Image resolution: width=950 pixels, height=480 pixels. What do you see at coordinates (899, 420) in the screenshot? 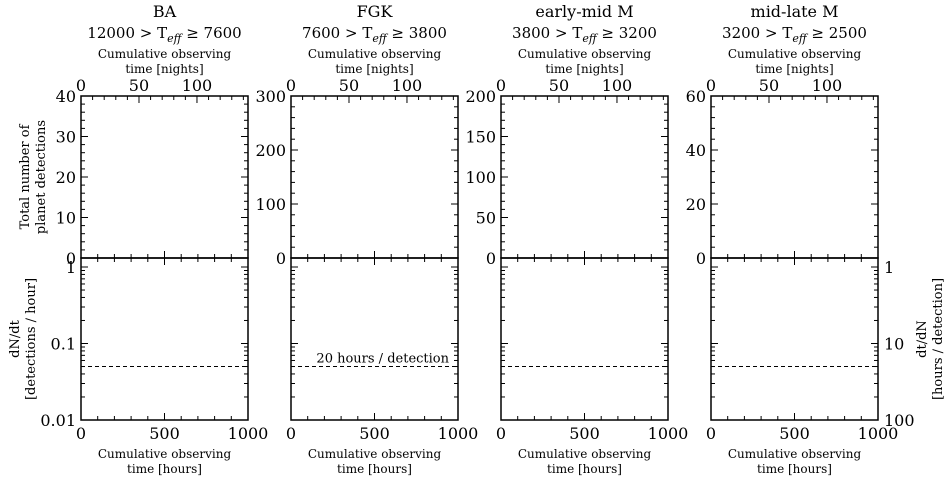
I see `right-y-tick-label: 100` at bounding box center [899, 420].